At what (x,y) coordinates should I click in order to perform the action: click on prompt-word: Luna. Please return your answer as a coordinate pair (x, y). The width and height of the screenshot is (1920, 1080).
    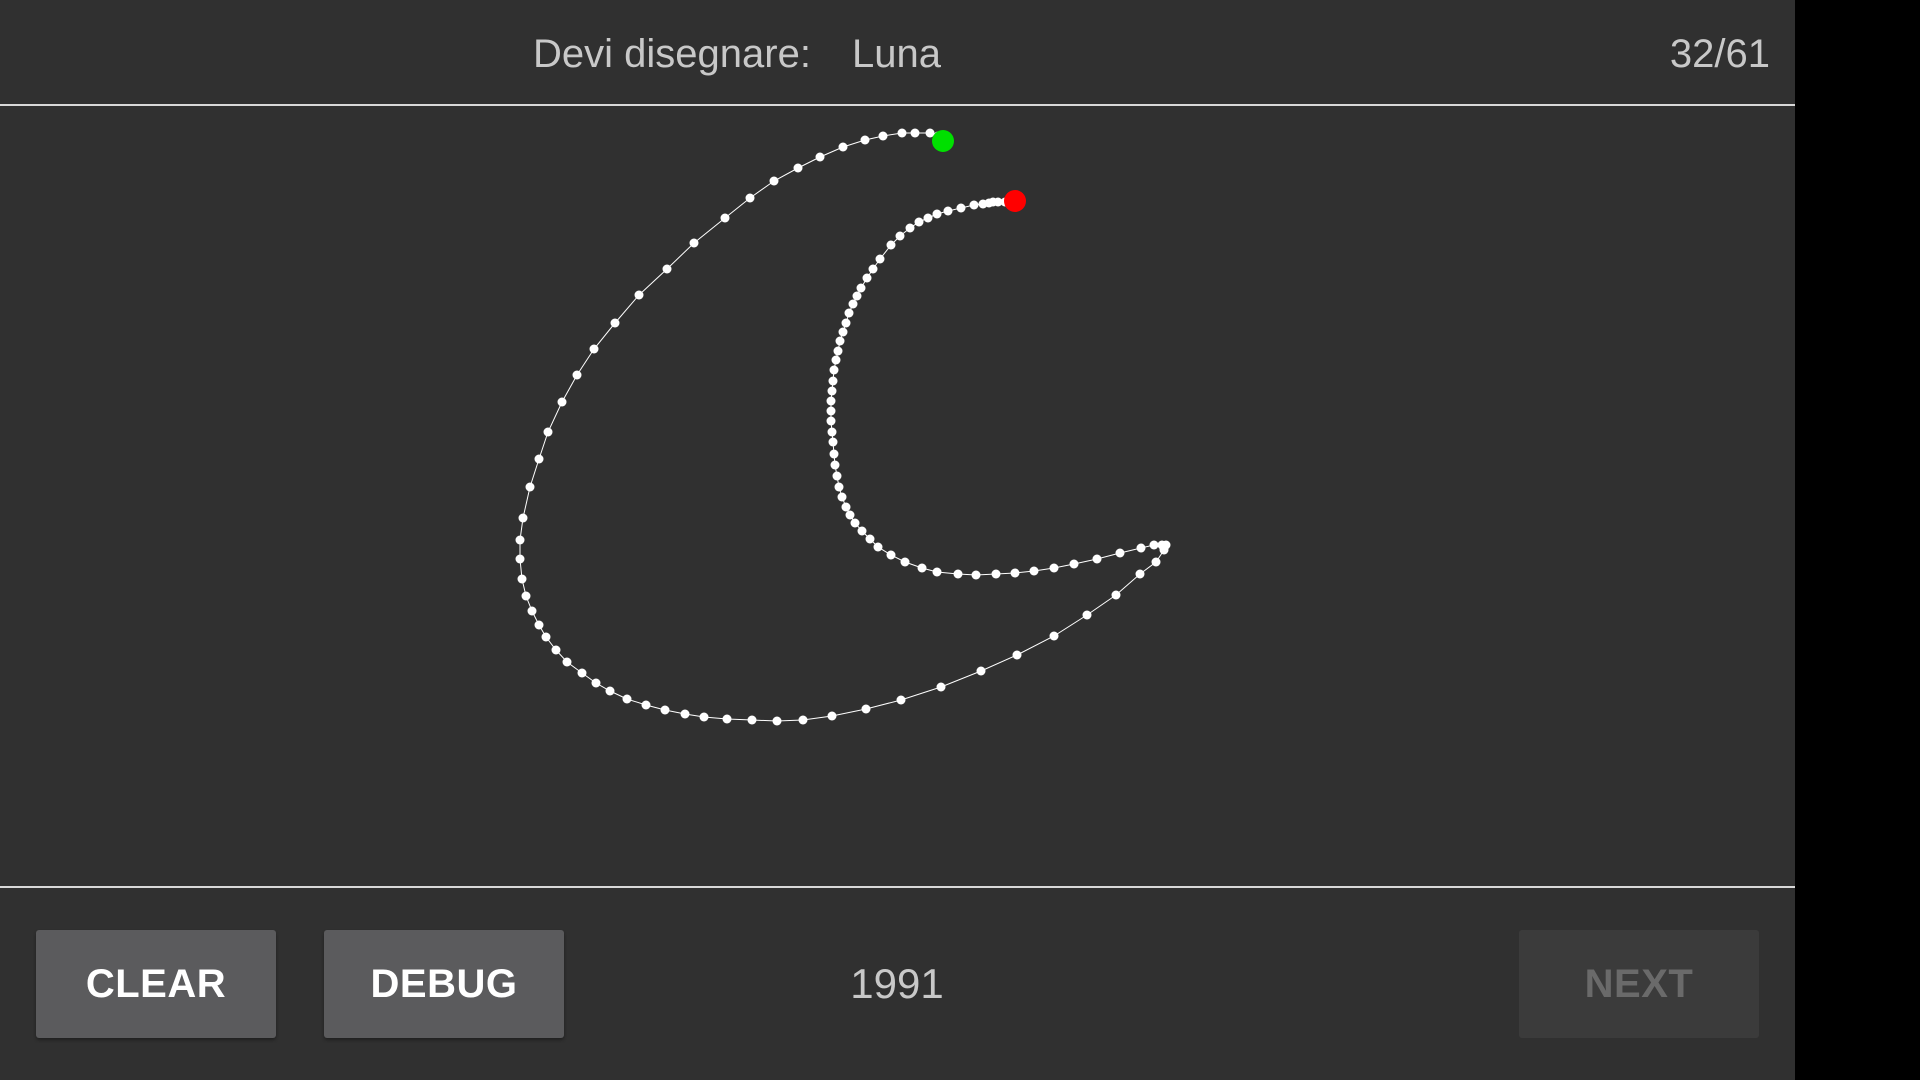
    Looking at the image, I should click on (896, 54).